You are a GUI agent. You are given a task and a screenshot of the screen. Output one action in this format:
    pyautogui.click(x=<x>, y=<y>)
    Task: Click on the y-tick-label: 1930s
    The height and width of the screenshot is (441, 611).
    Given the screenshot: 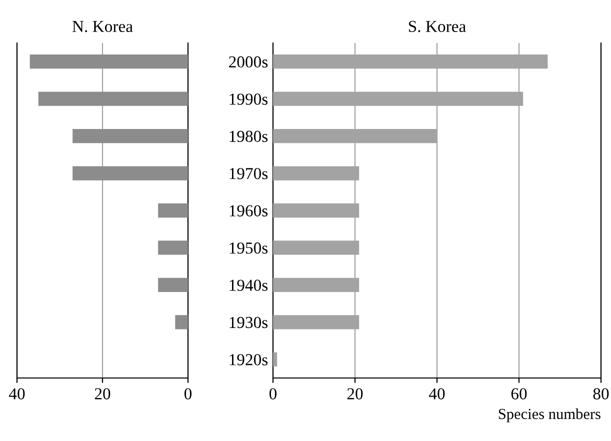 What is the action you would take?
    pyautogui.click(x=249, y=322)
    